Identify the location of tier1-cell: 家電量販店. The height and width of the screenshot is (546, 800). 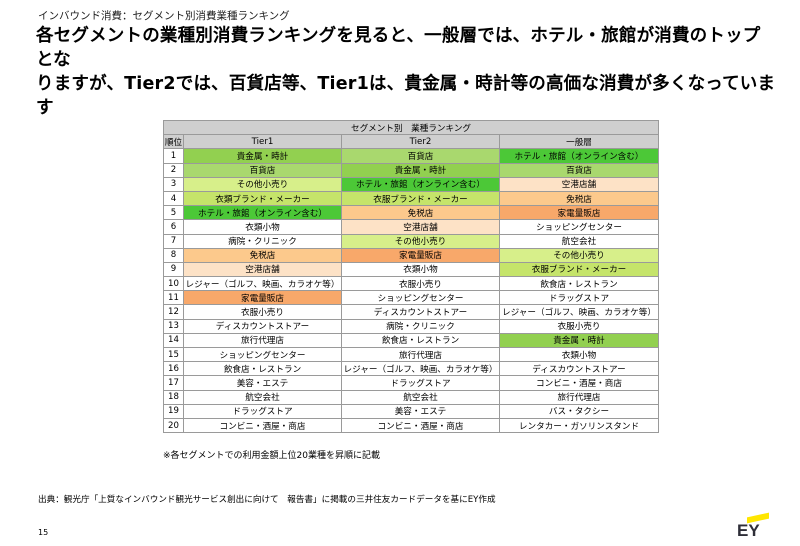
(262, 298).